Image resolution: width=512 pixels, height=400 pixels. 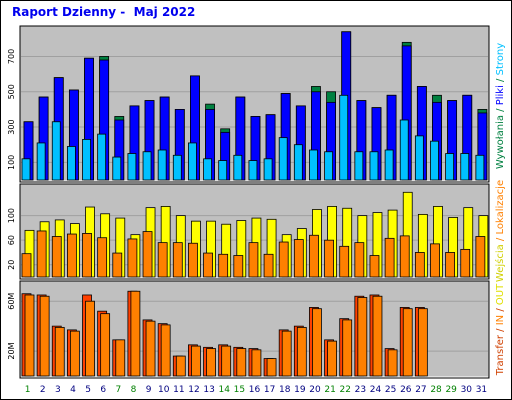 I want to click on x-axis-day-label: 10, so click(x=164, y=390).